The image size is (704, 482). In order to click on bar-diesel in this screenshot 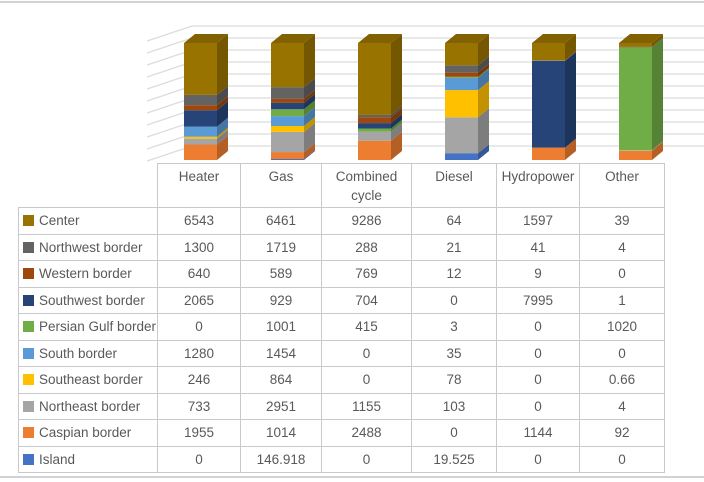, I will do `click(467, 97)`.